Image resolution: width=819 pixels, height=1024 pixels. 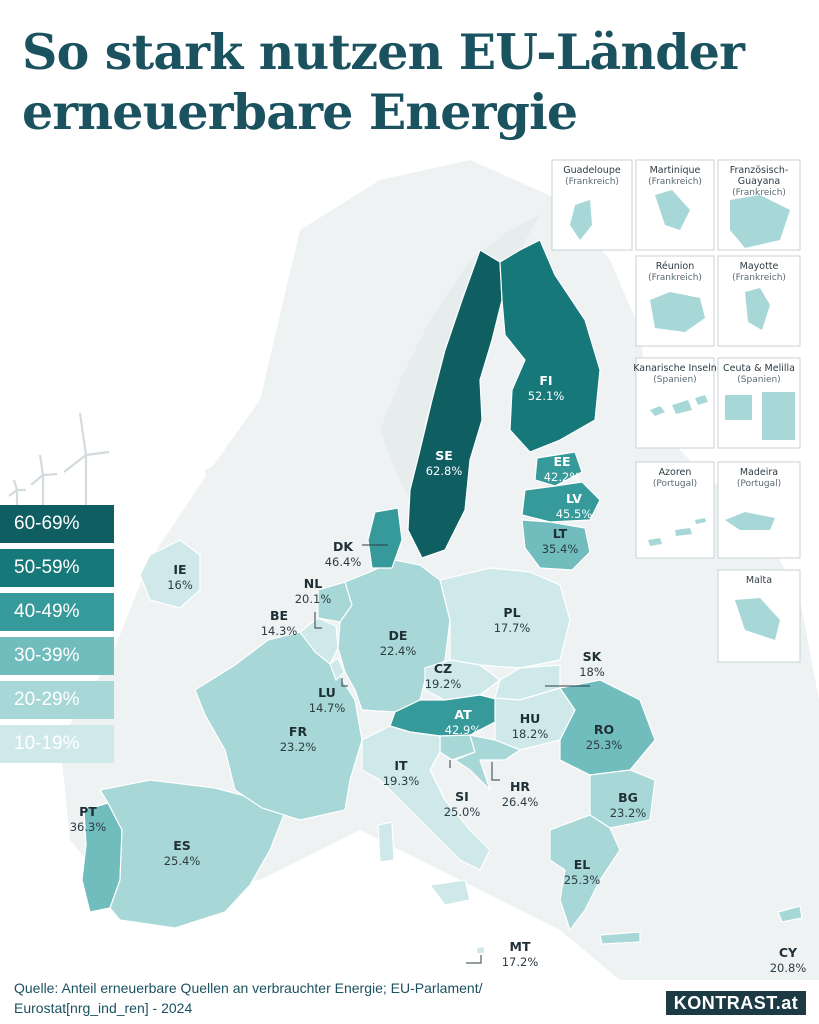 What do you see at coordinates (674, 380) in the screenshot?
I see `inset-country: (Spanien)` at bounding box center [674, 380].